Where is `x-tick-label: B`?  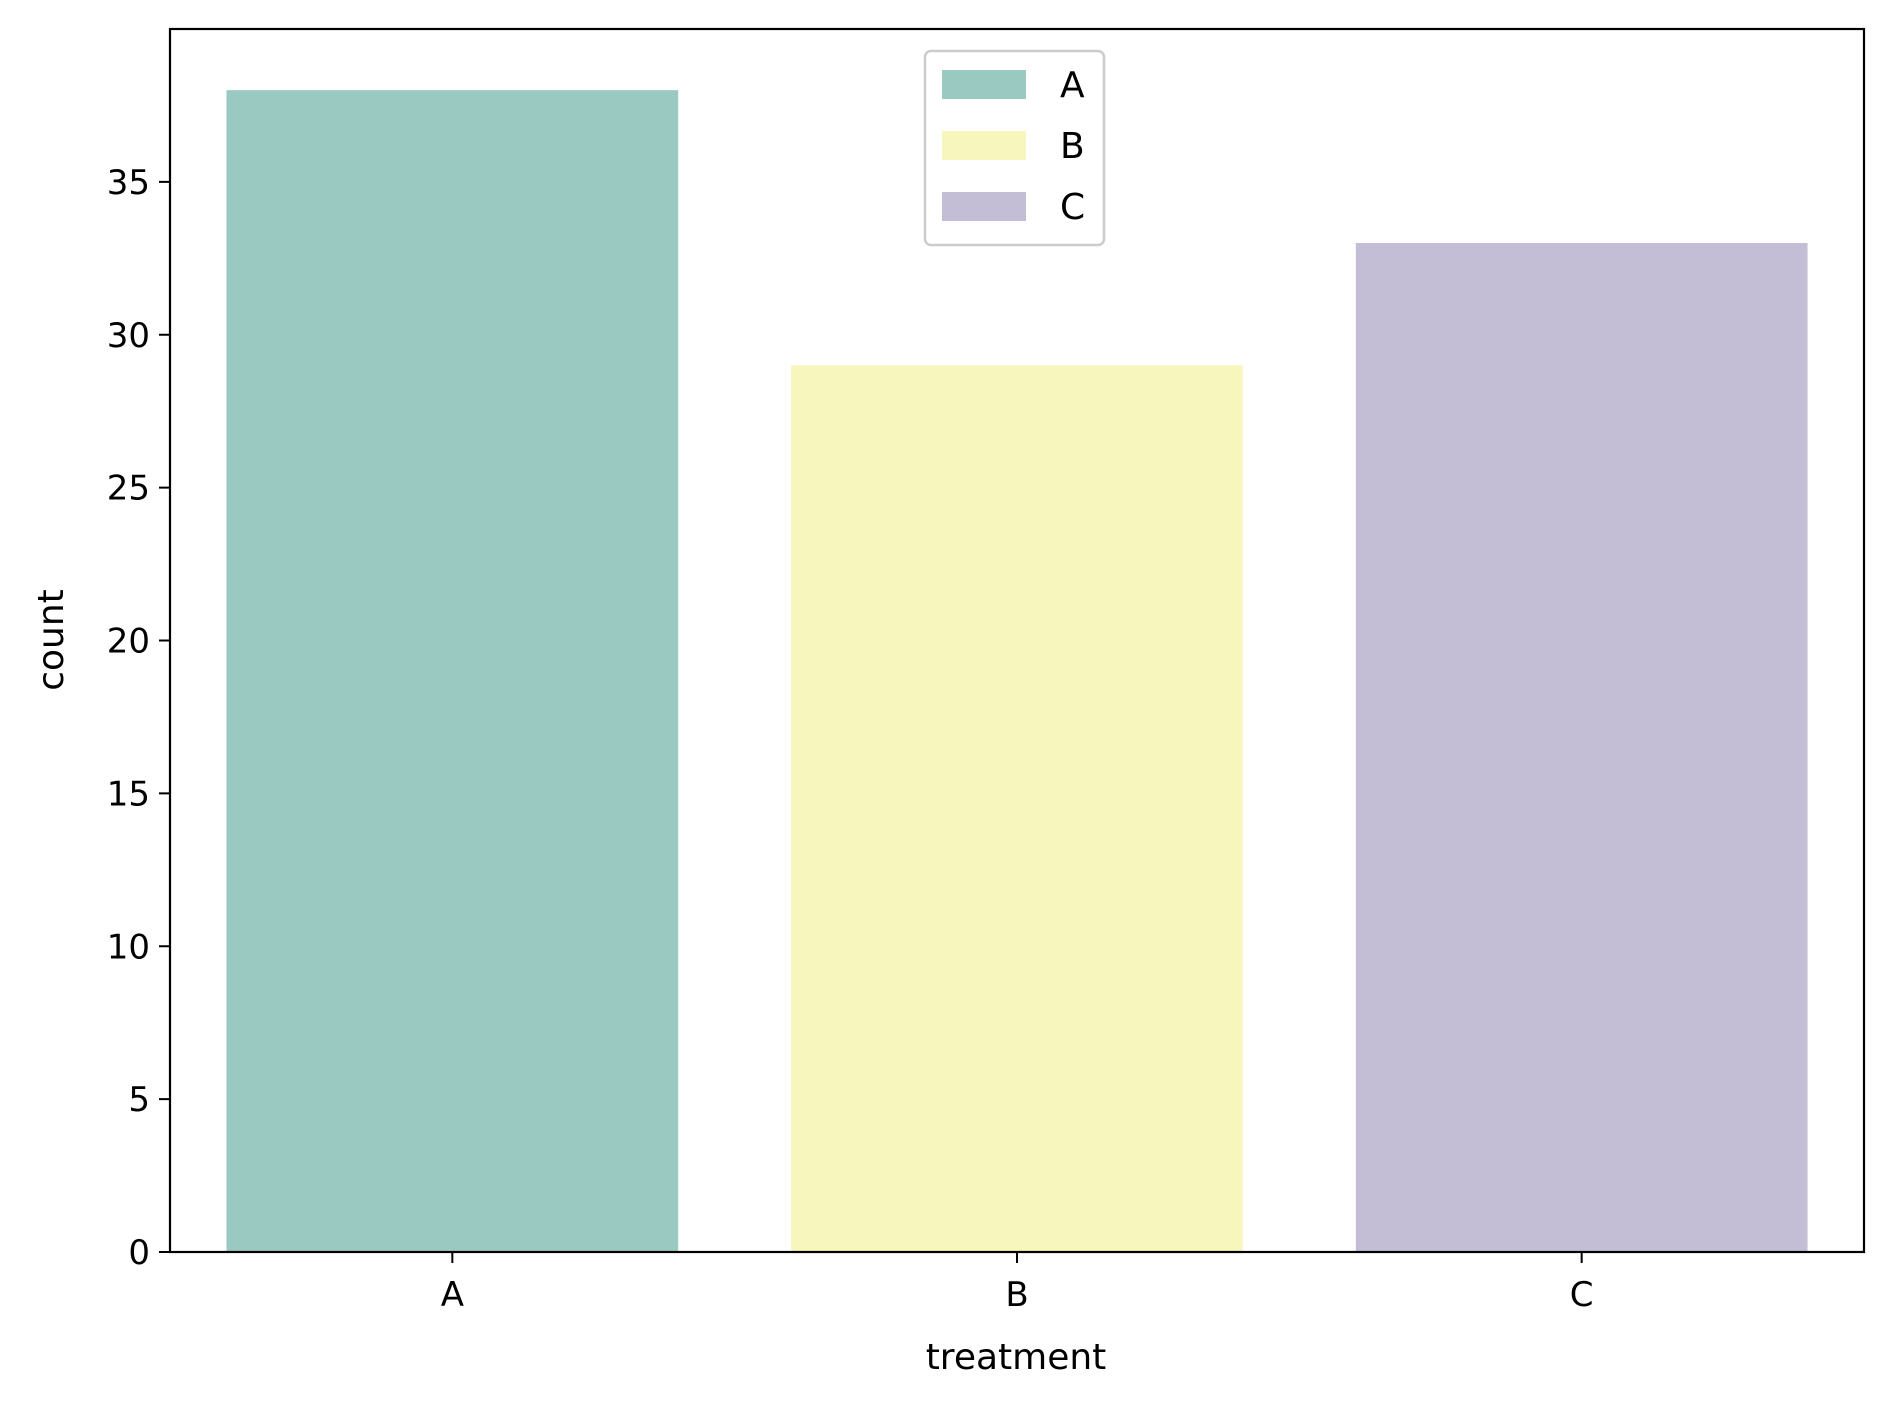
x-tick-label: B is located at coordinates (1016, 1295).